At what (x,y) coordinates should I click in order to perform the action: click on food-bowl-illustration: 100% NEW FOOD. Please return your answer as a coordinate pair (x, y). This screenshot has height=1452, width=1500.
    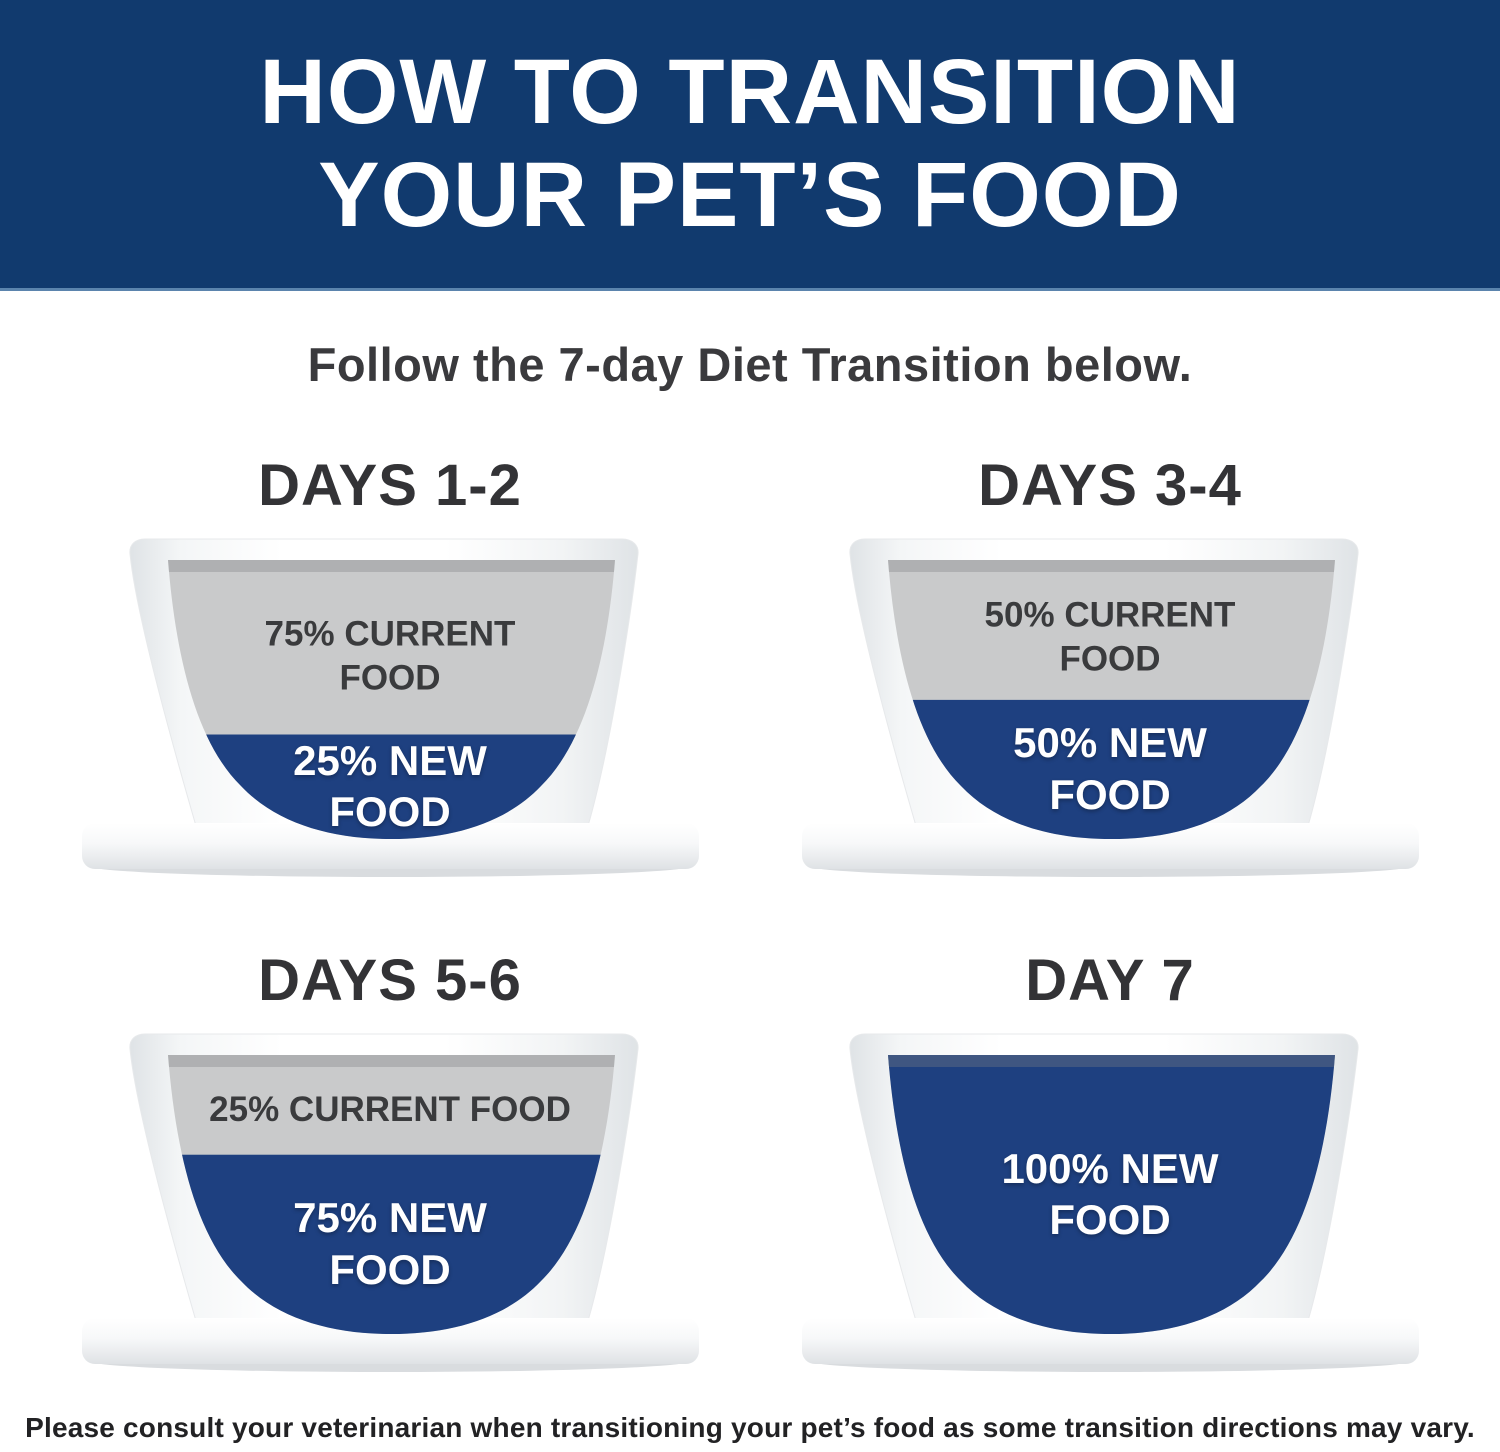
    Looking at the image, I should click on (1110, 1202).